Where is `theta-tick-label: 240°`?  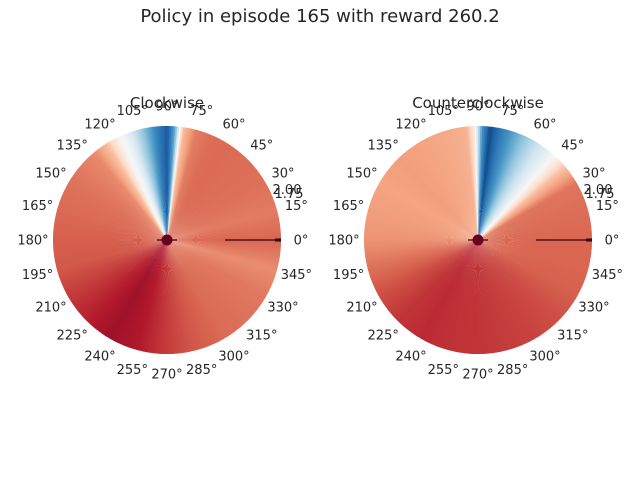 theta-tick-label: 240° is located at coordinates (99, 357).